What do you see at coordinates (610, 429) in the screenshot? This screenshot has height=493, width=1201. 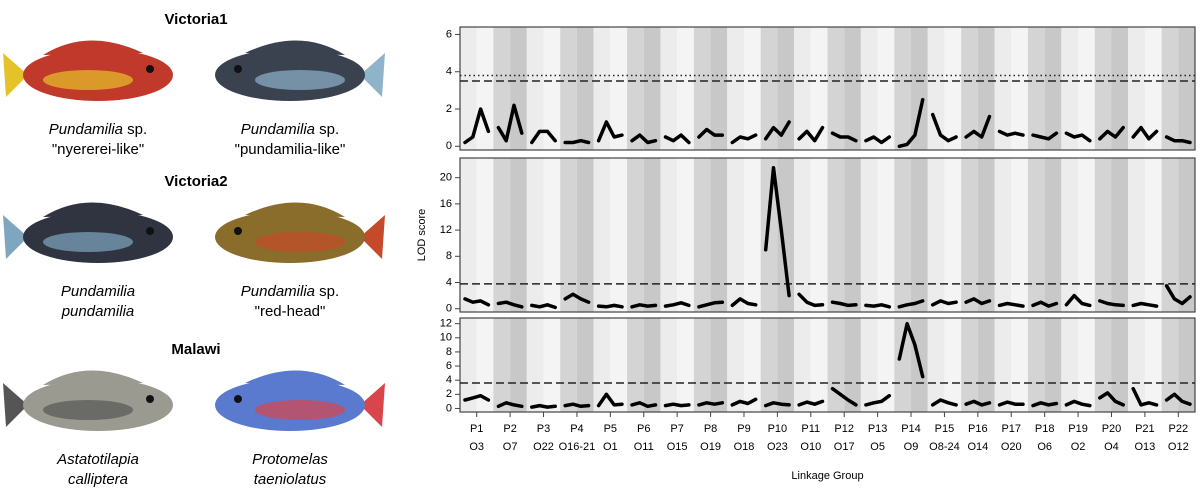 I see `x-tick-label: P5` at bounding box center [610, 429].